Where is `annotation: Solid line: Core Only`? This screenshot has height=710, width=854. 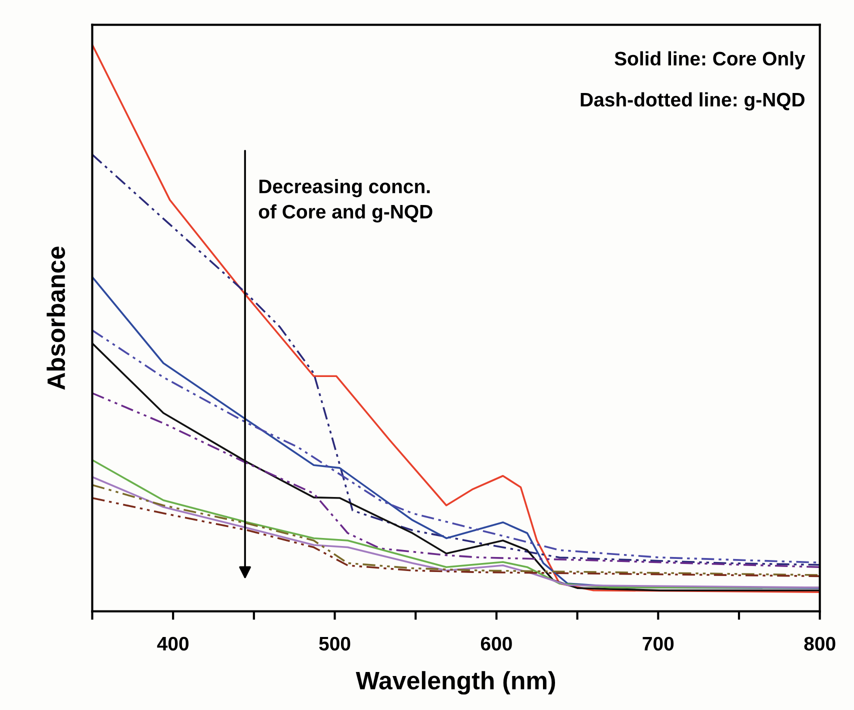 annotation: Solid line: Core Only is located at coordinates (710, 60).